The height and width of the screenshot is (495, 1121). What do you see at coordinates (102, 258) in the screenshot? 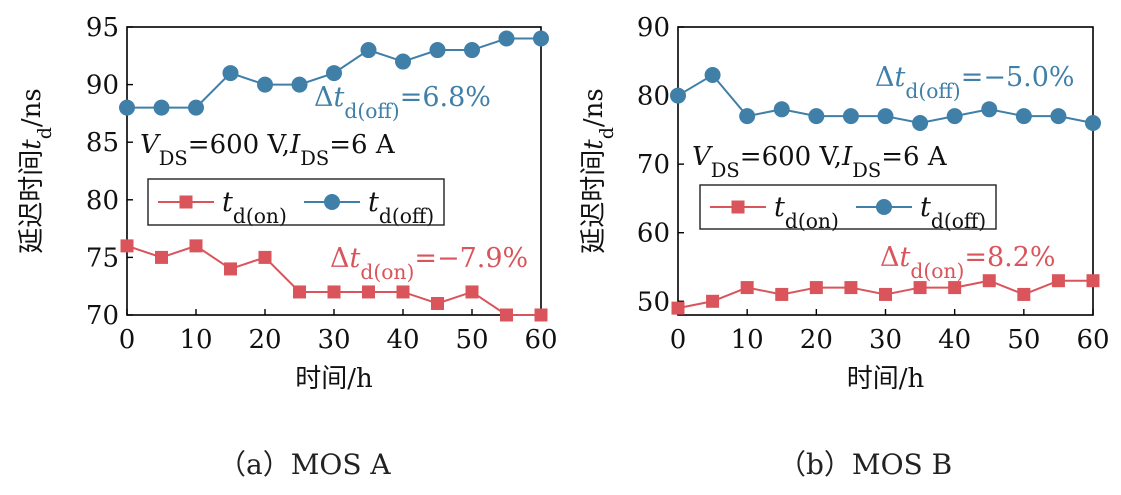
I see `y-tick-label: 75` at bounding box center [102, 258].